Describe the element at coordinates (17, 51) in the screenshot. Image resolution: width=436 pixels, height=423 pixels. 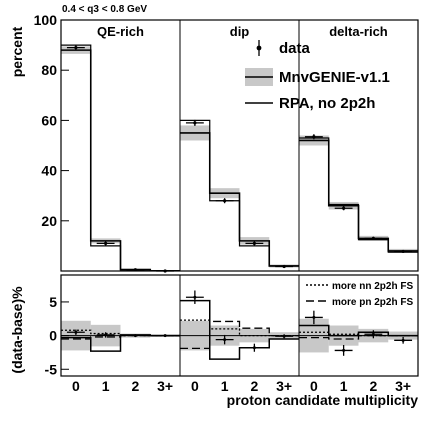
I see `top-y-axis-label: percent` at that location.